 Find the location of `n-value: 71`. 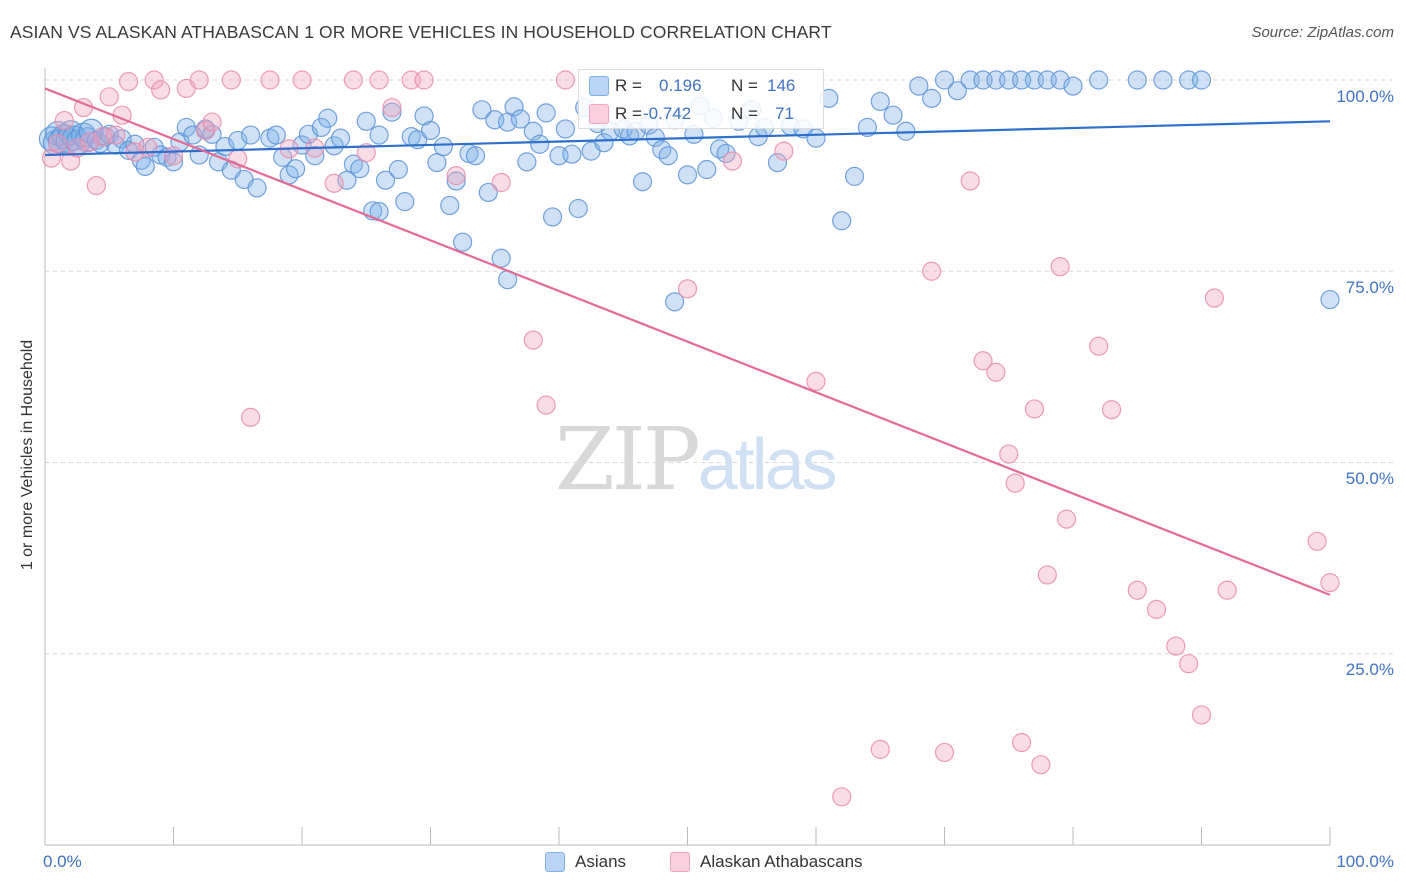

n-value: 71 is located at coordinates (784, 113).